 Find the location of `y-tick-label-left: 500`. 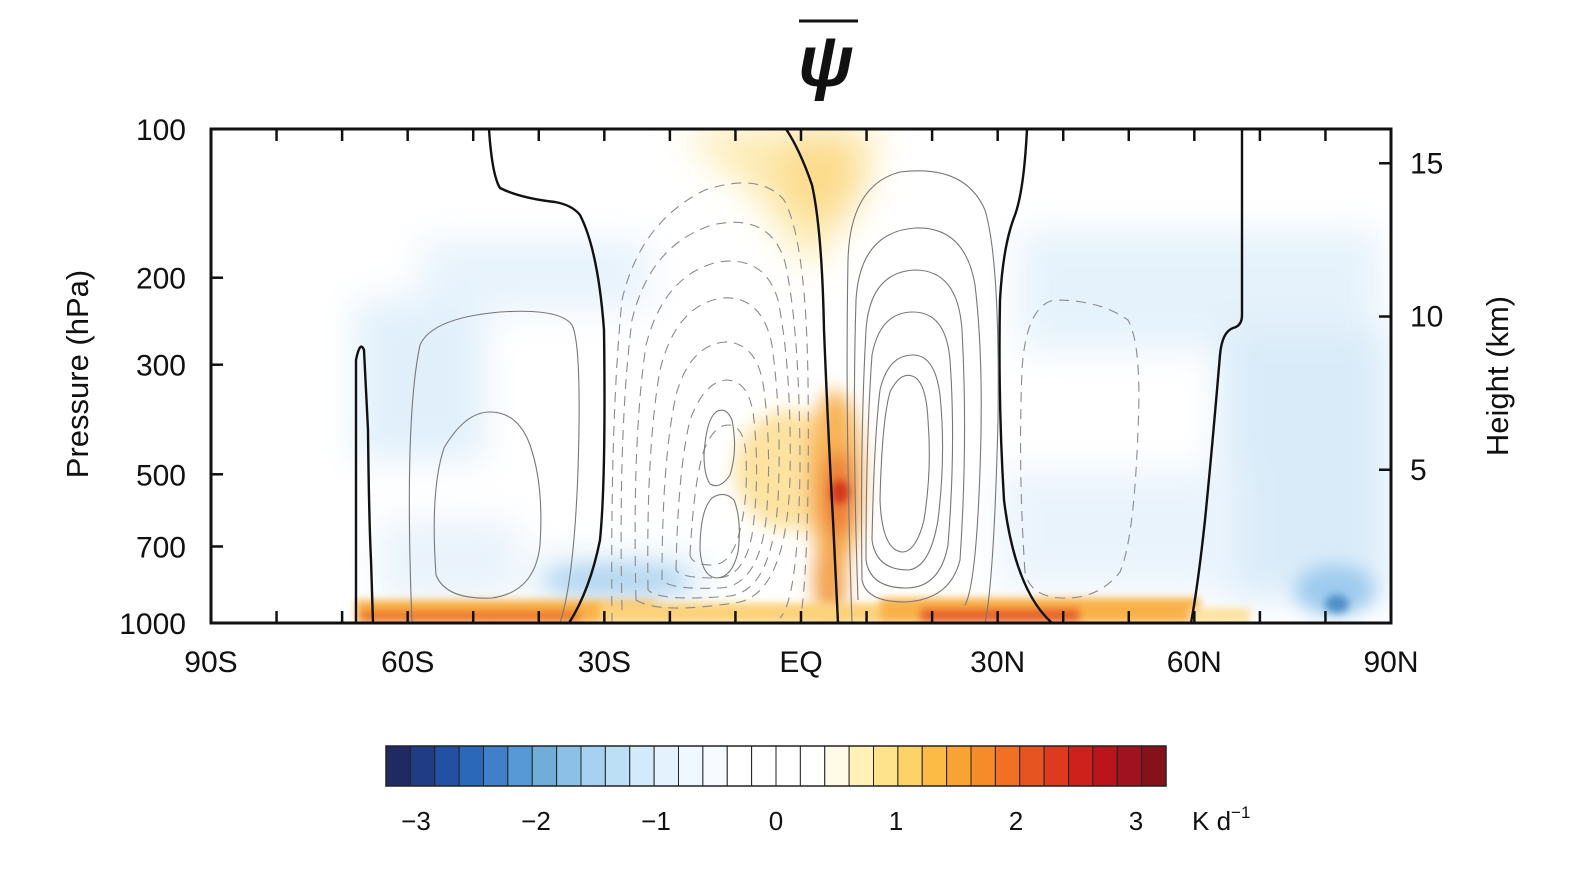

y-tick-label-left: 500 is located at coordinates (161, 475).